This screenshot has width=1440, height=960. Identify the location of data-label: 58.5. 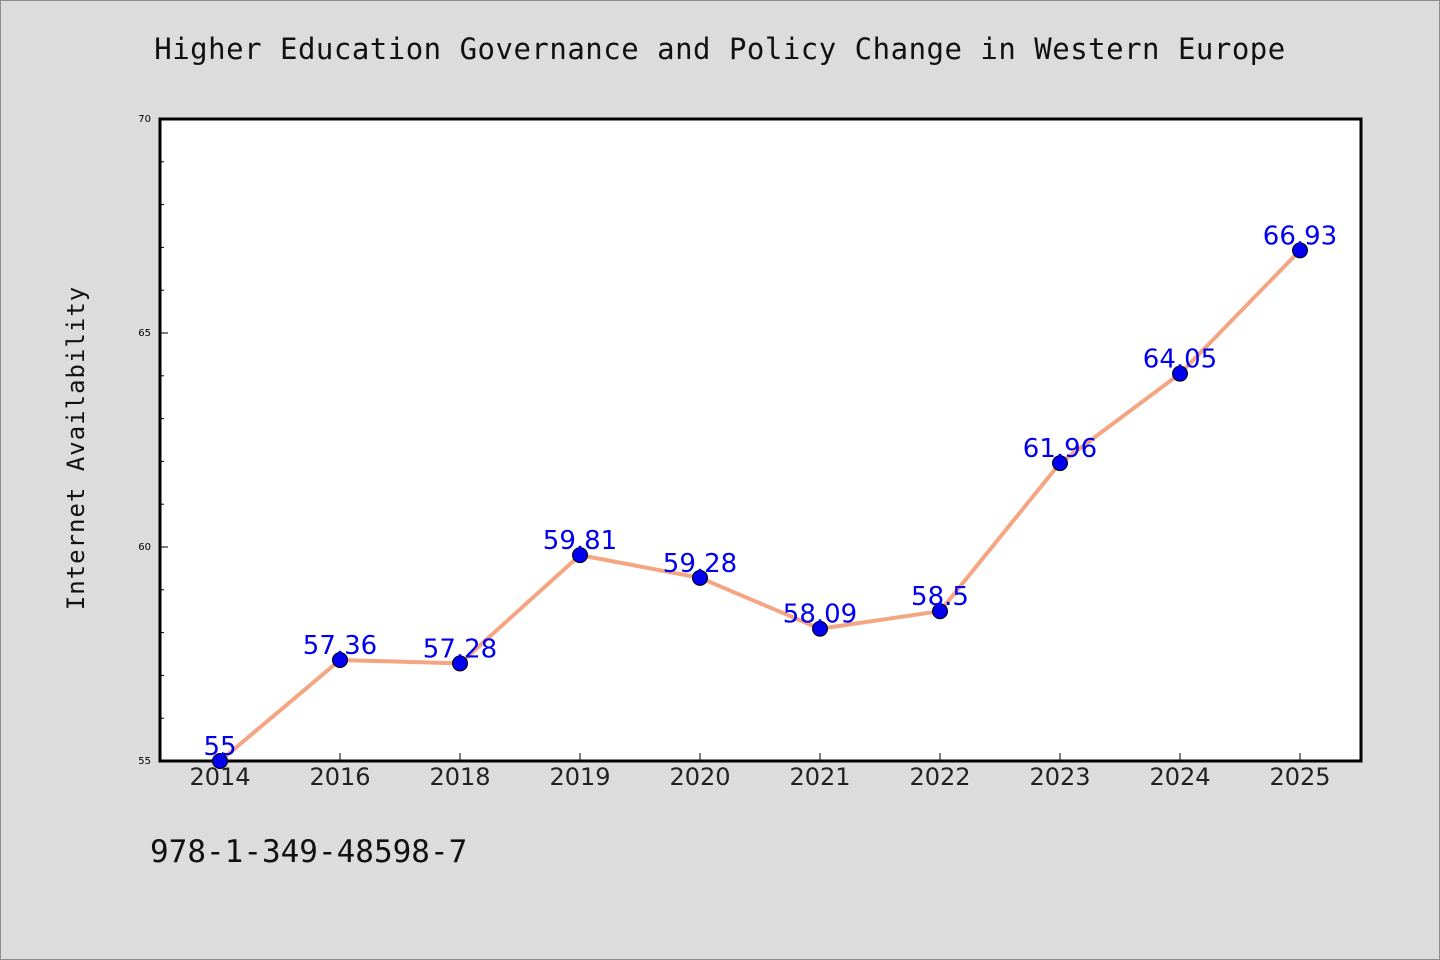
(940, 597).